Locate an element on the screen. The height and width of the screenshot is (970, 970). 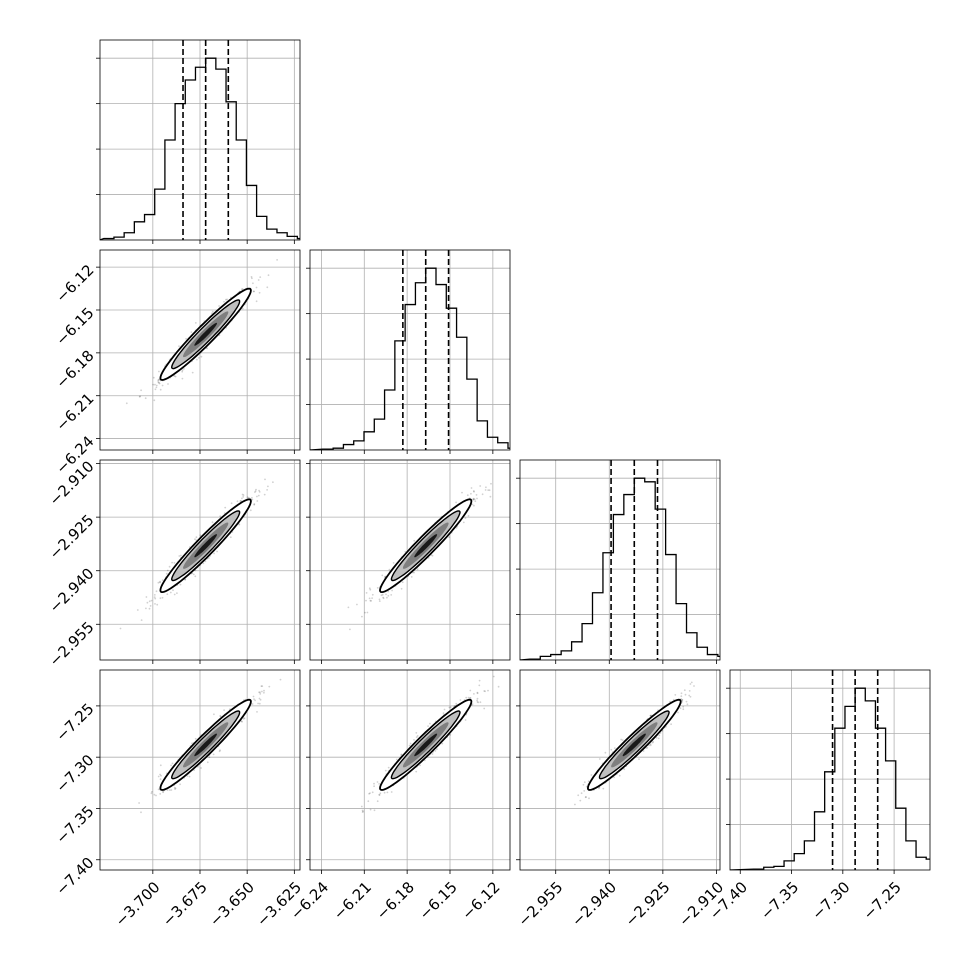
x-tick-label: −3.650 is located at coordinates (232, 904).